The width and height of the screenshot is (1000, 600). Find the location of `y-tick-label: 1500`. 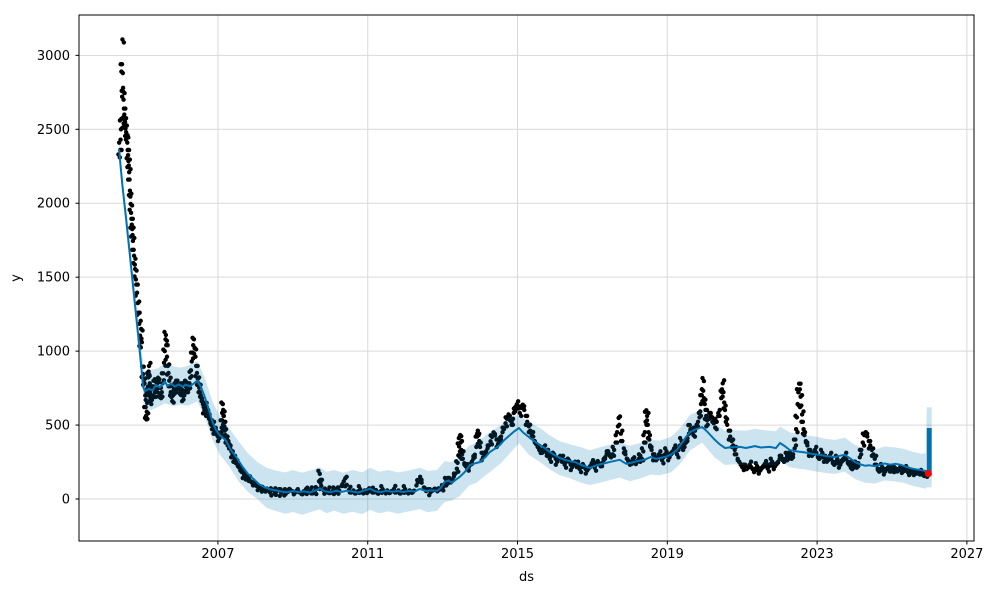

y-tick-label: 1500 is located at coordinates (53, 278).